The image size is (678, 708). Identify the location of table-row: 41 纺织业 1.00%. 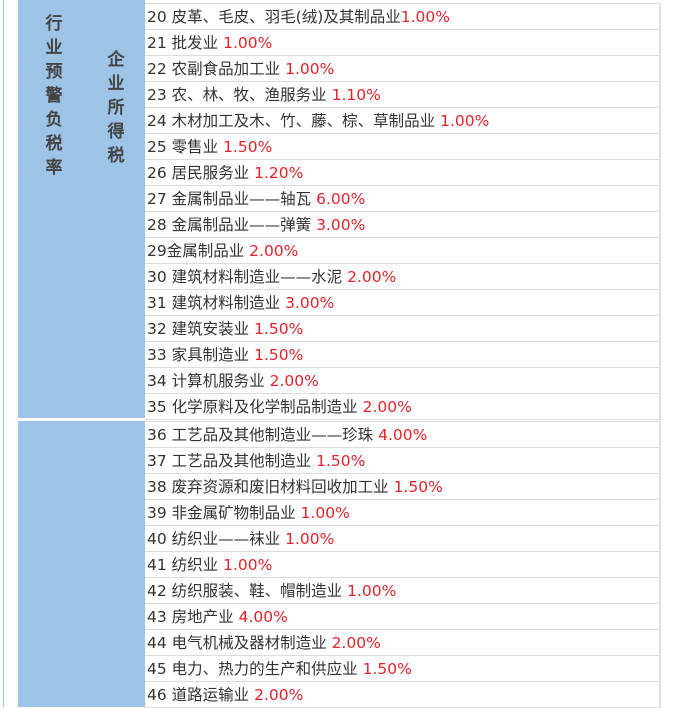
(402, 565).